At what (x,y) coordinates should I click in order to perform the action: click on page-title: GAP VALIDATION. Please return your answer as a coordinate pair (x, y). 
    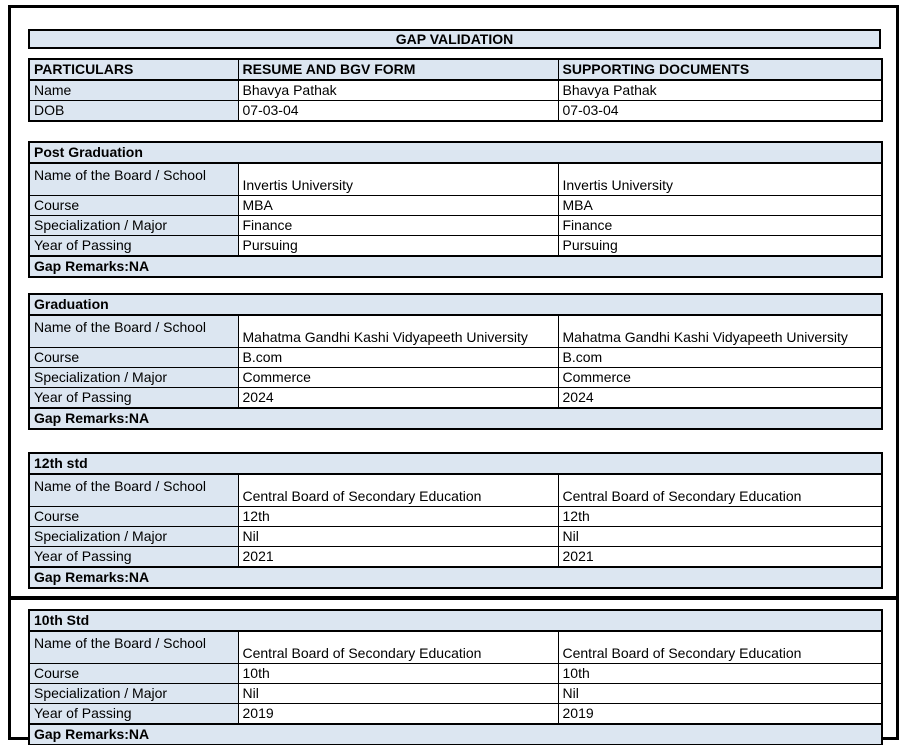
    Looking at the image, I should click on (454, 39).